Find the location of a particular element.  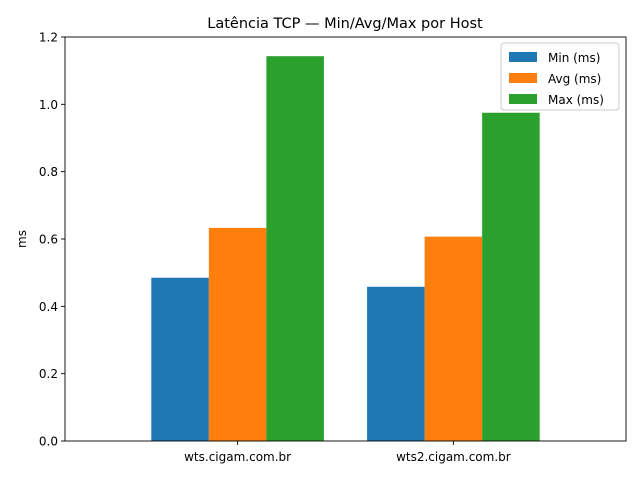

y-tick-label-6: 1.0 is located at coordinates (48, 105).